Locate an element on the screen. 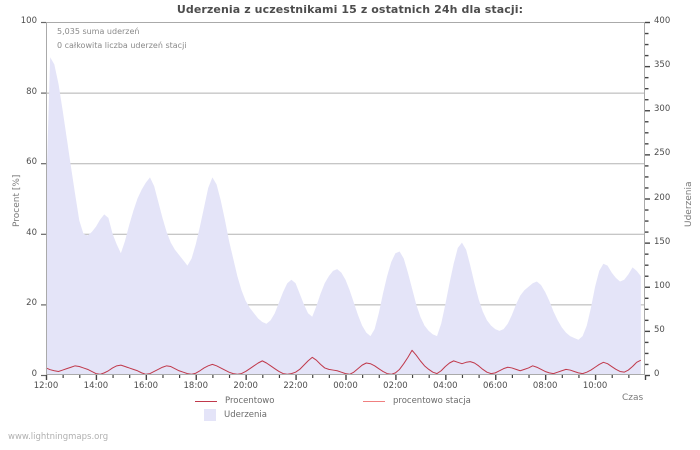 The width and height of the screenshot is (700, 450). legend-label-procentowo-stacja: procentowo stacja is located at coordinates (432, 401).